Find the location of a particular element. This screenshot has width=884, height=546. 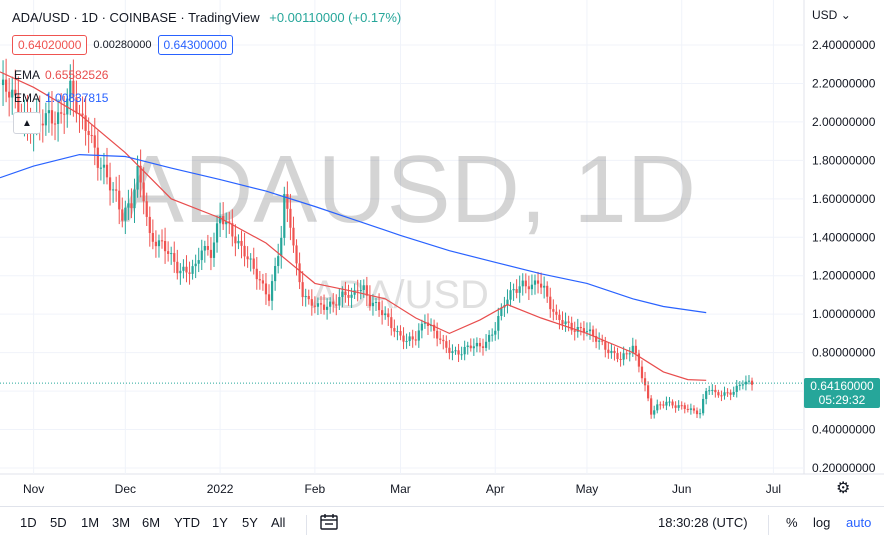

watermark-big: ADAUSD, 1D is located at coordinates (408, 189).